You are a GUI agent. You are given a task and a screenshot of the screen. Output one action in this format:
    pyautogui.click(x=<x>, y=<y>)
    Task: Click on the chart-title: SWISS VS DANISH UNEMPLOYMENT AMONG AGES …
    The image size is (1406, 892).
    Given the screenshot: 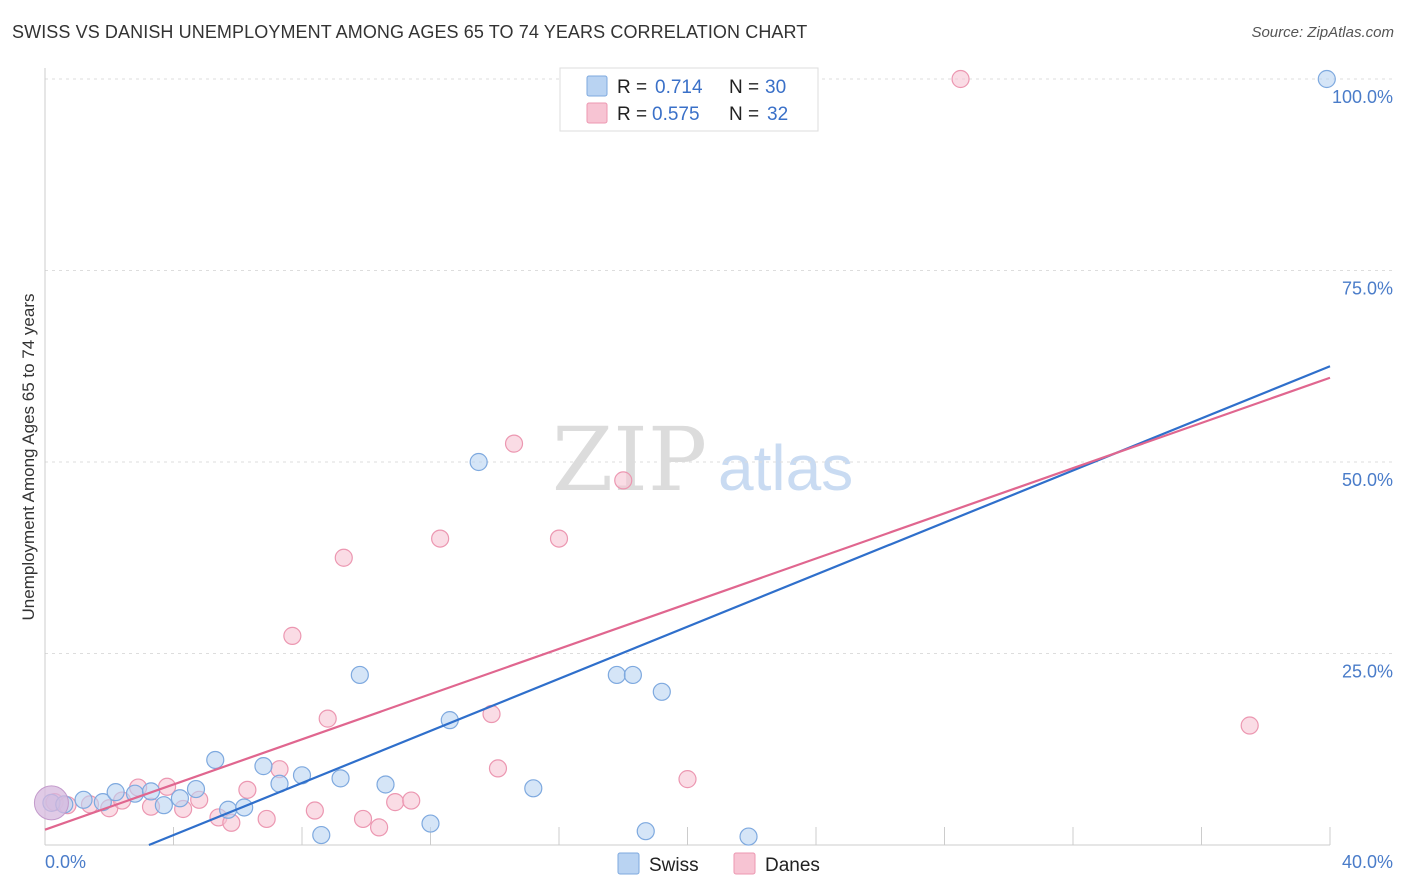 What is the action you would take?
    pyautogui.click(x=410, y=32)
    